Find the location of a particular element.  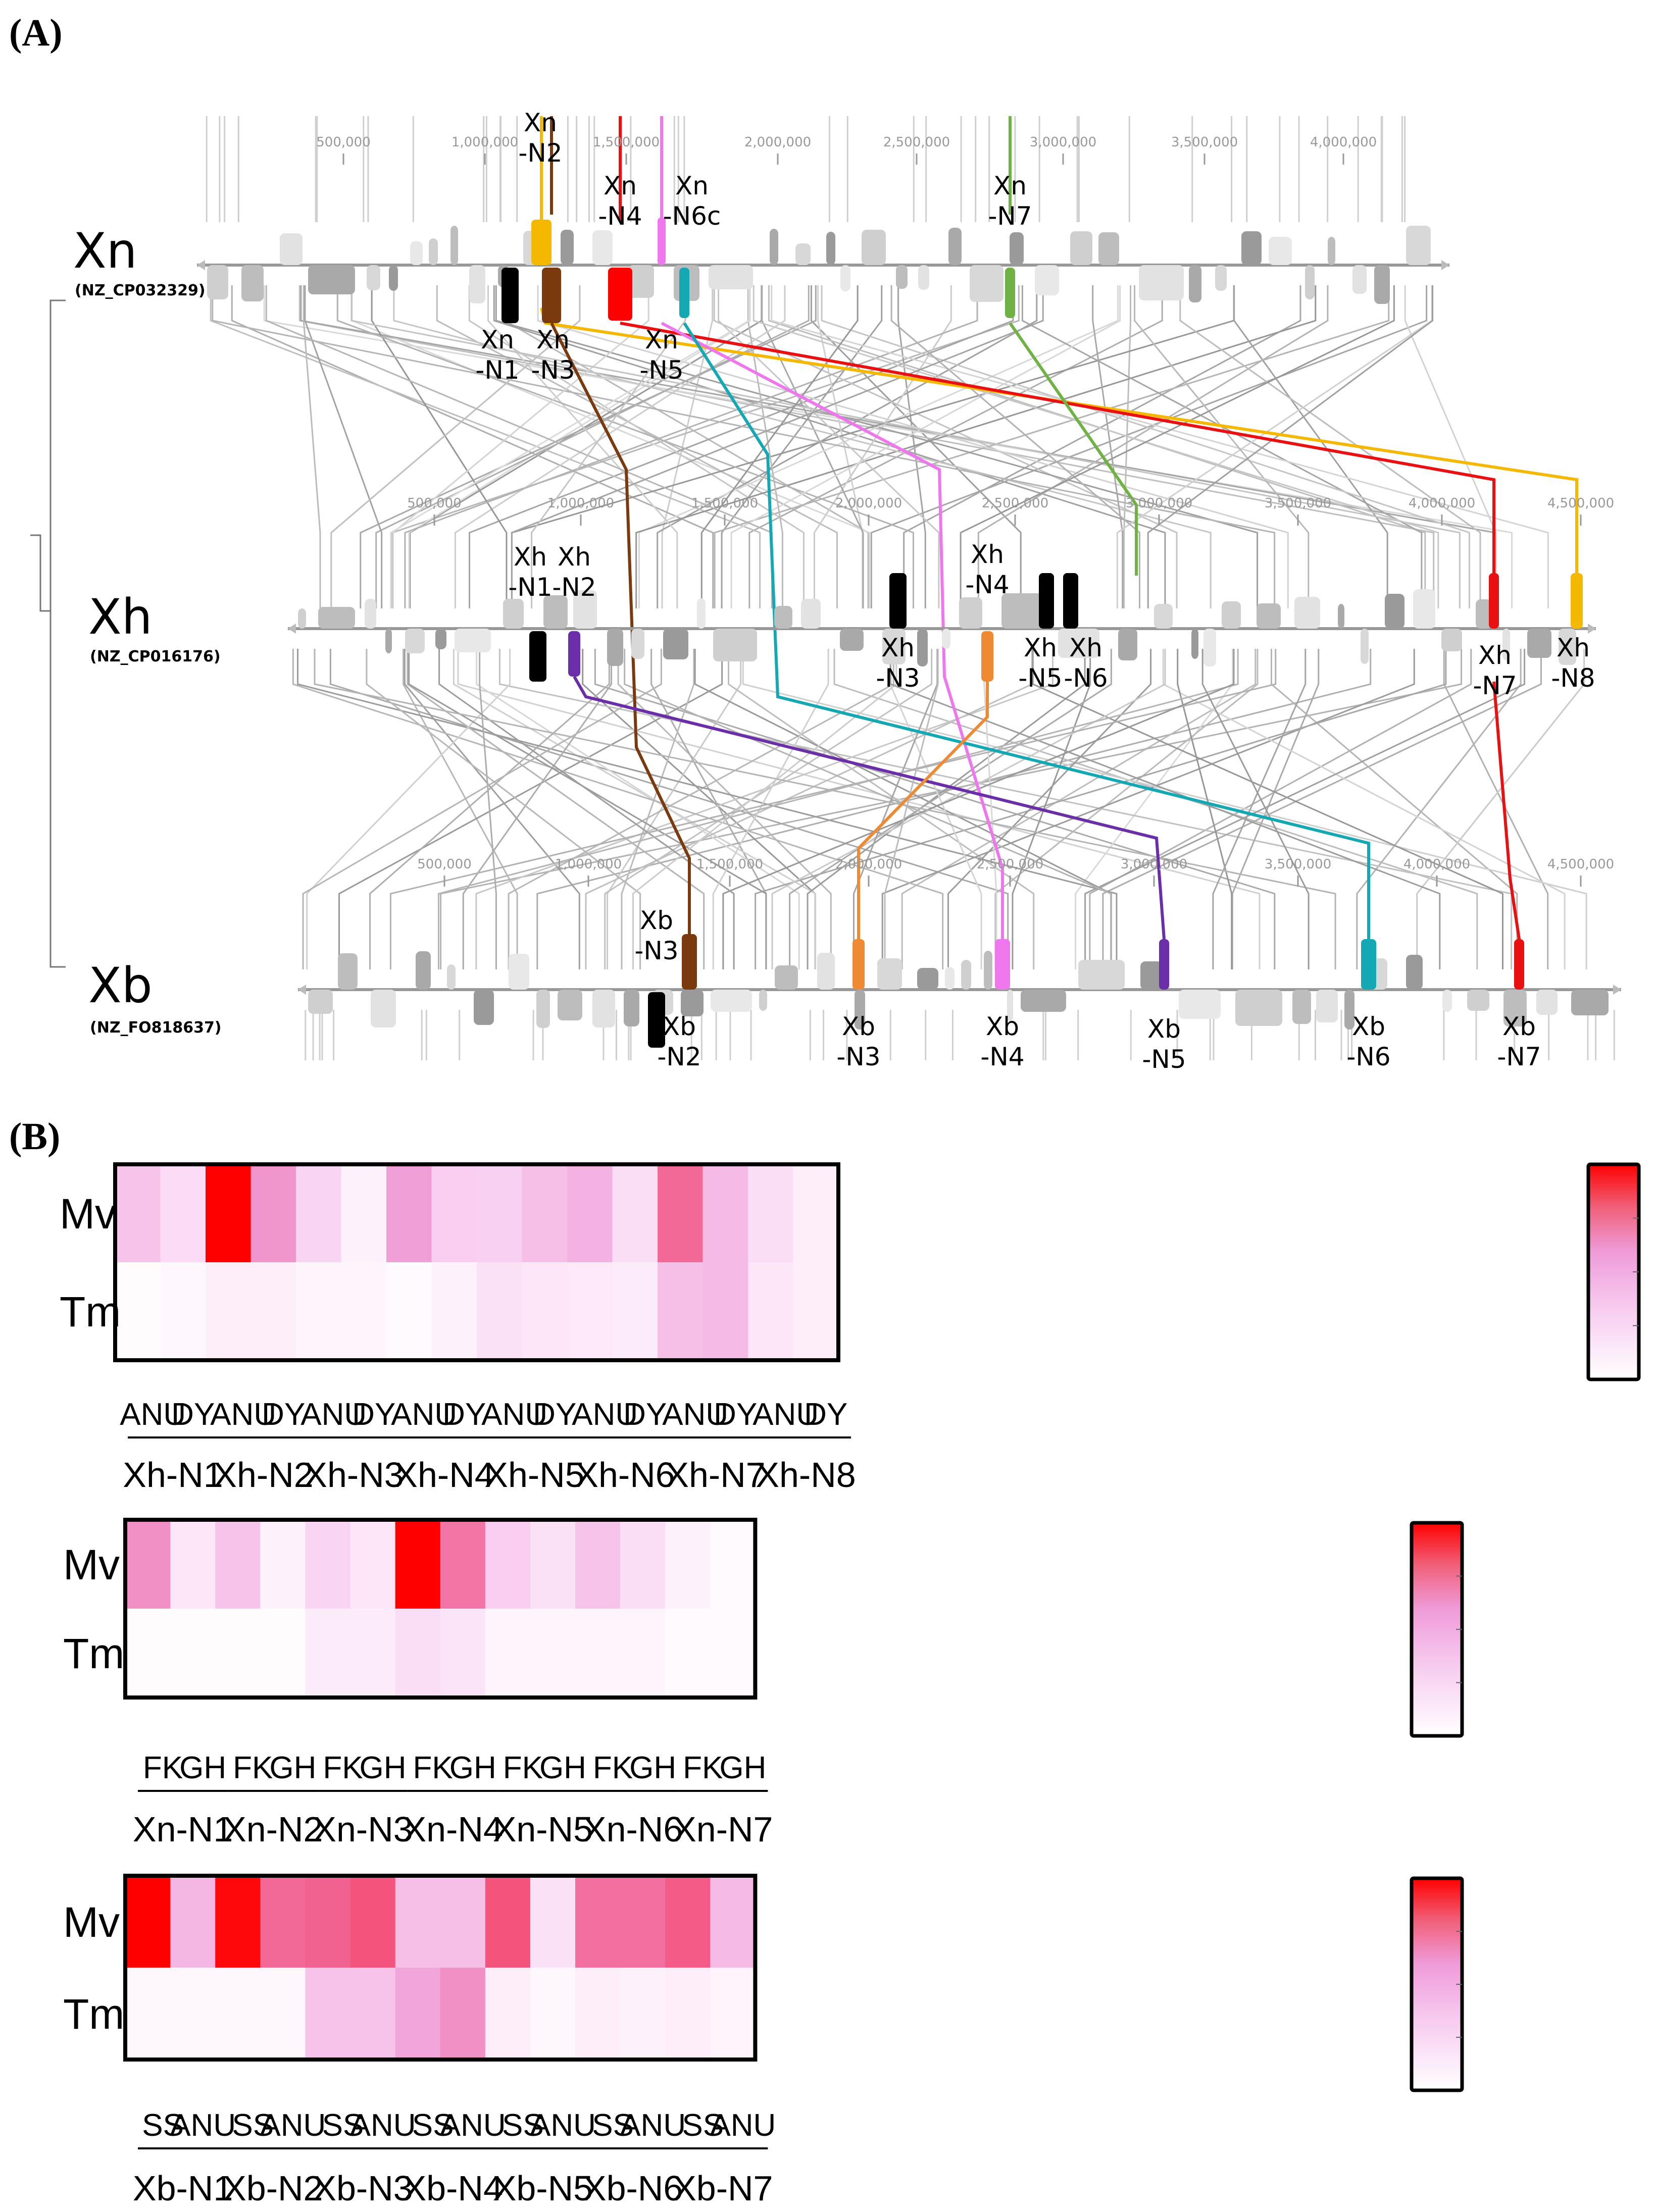

panel-a-label: (A) is located at coordinates (36, 33).